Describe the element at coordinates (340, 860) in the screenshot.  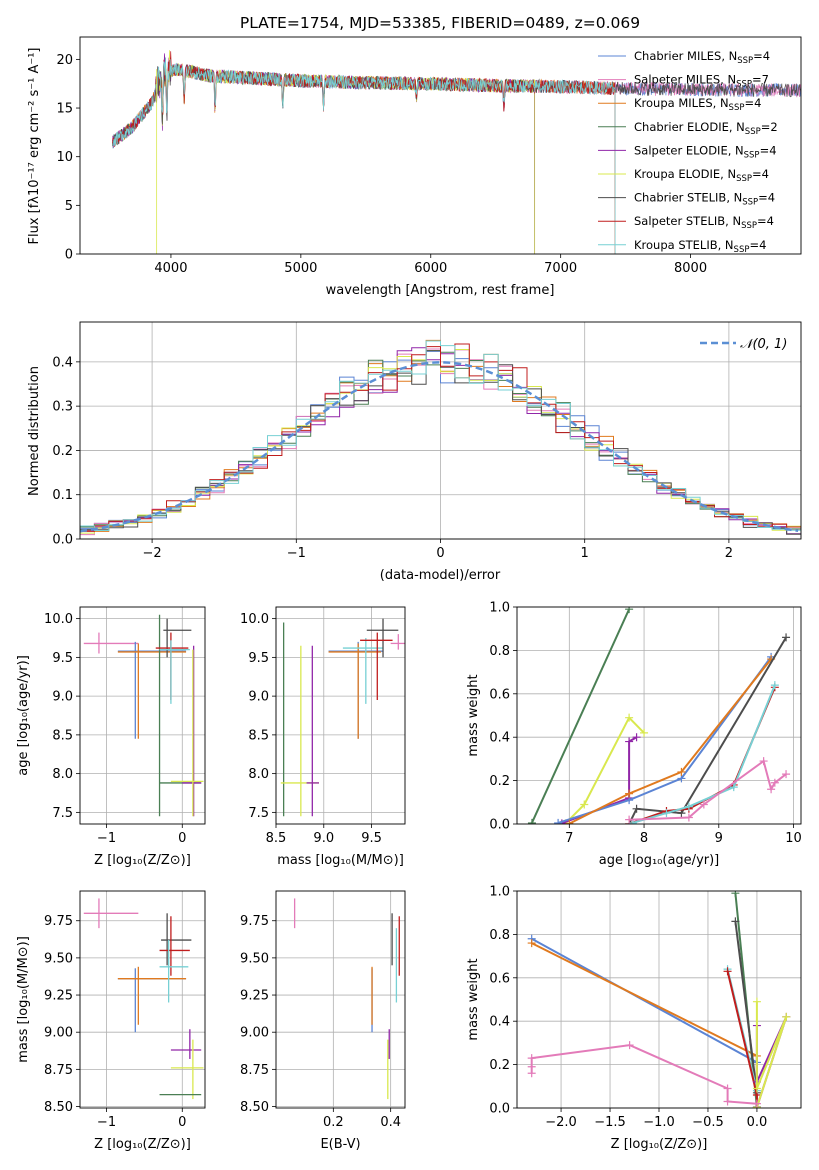
I see `mass-age-xlabel: mass [log₁₀(M/M⊙)]` at that location.